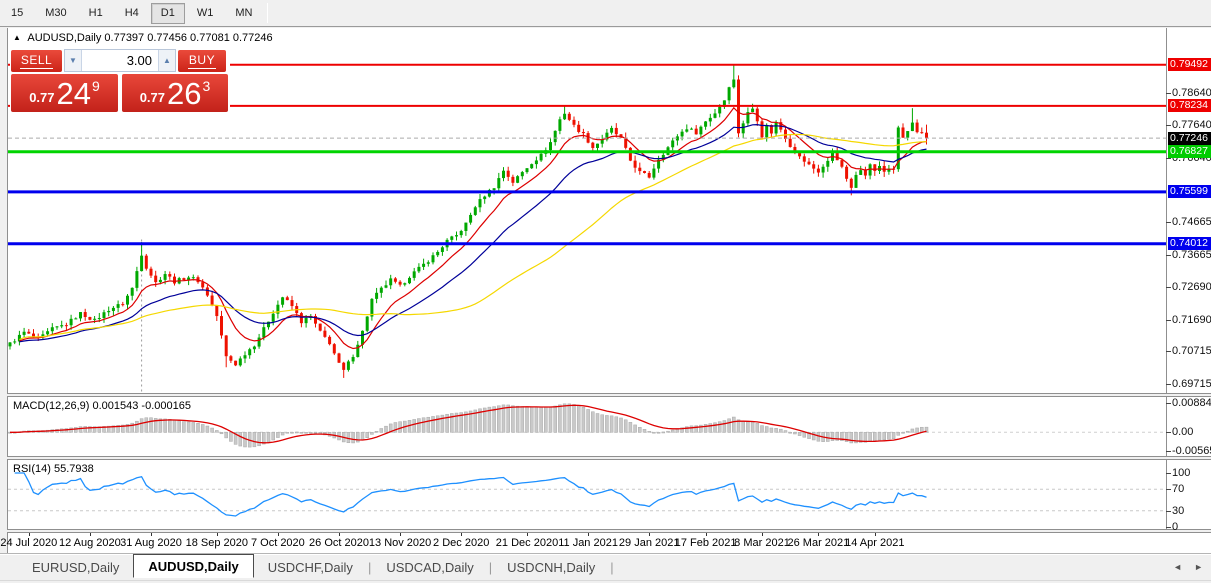 Image resolution: width=1211 pixels, height=583 pixels. I want to click on buy-button-label: BUY, so click(202, 60).